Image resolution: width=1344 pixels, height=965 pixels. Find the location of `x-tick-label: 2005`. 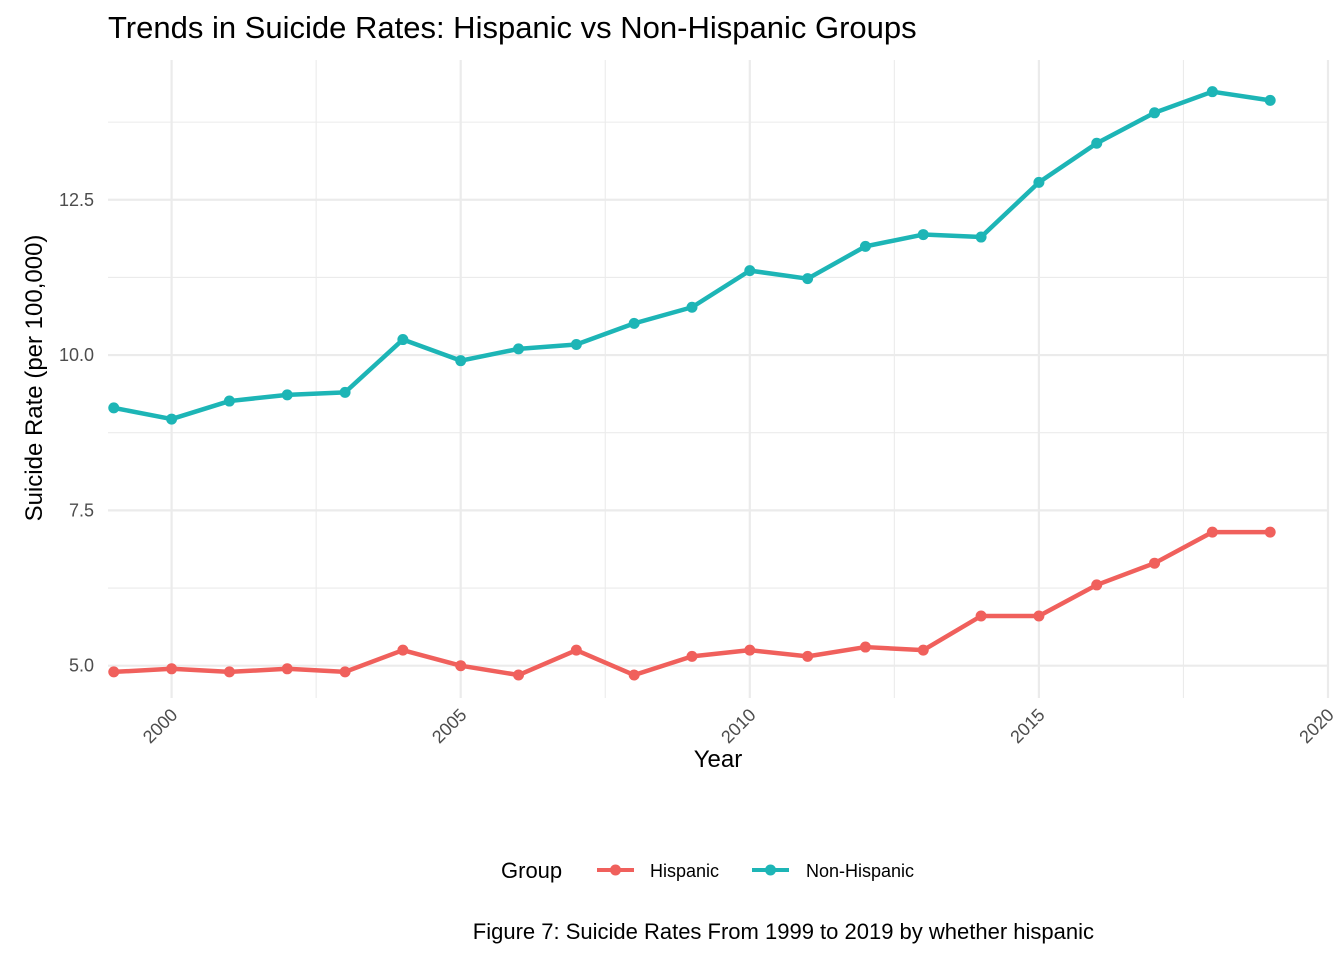

x-tick-label: 2005 is located at coordinates (449, 726).